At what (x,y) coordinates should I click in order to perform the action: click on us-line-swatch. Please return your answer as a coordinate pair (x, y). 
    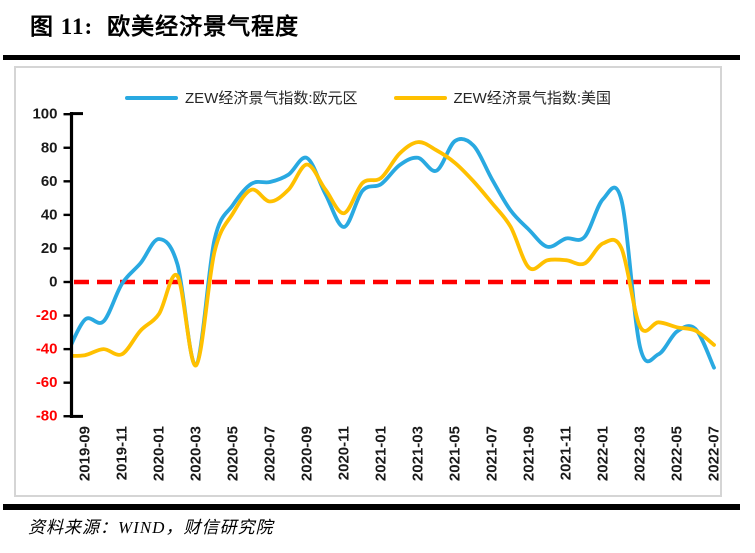
    Looking at the image, I should click on (420, 97).